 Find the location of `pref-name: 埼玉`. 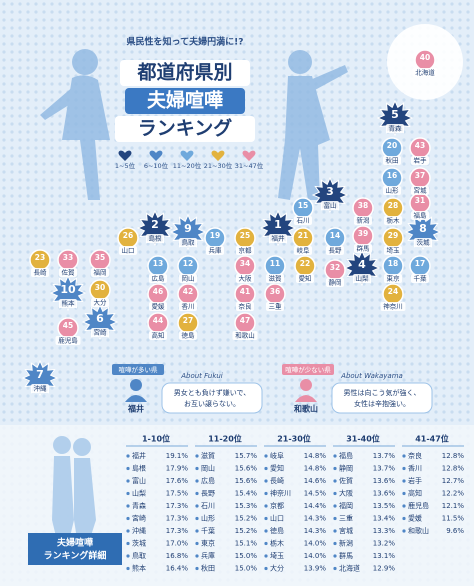

pref-name: 埼玉 is located at coordinates (394, 250).